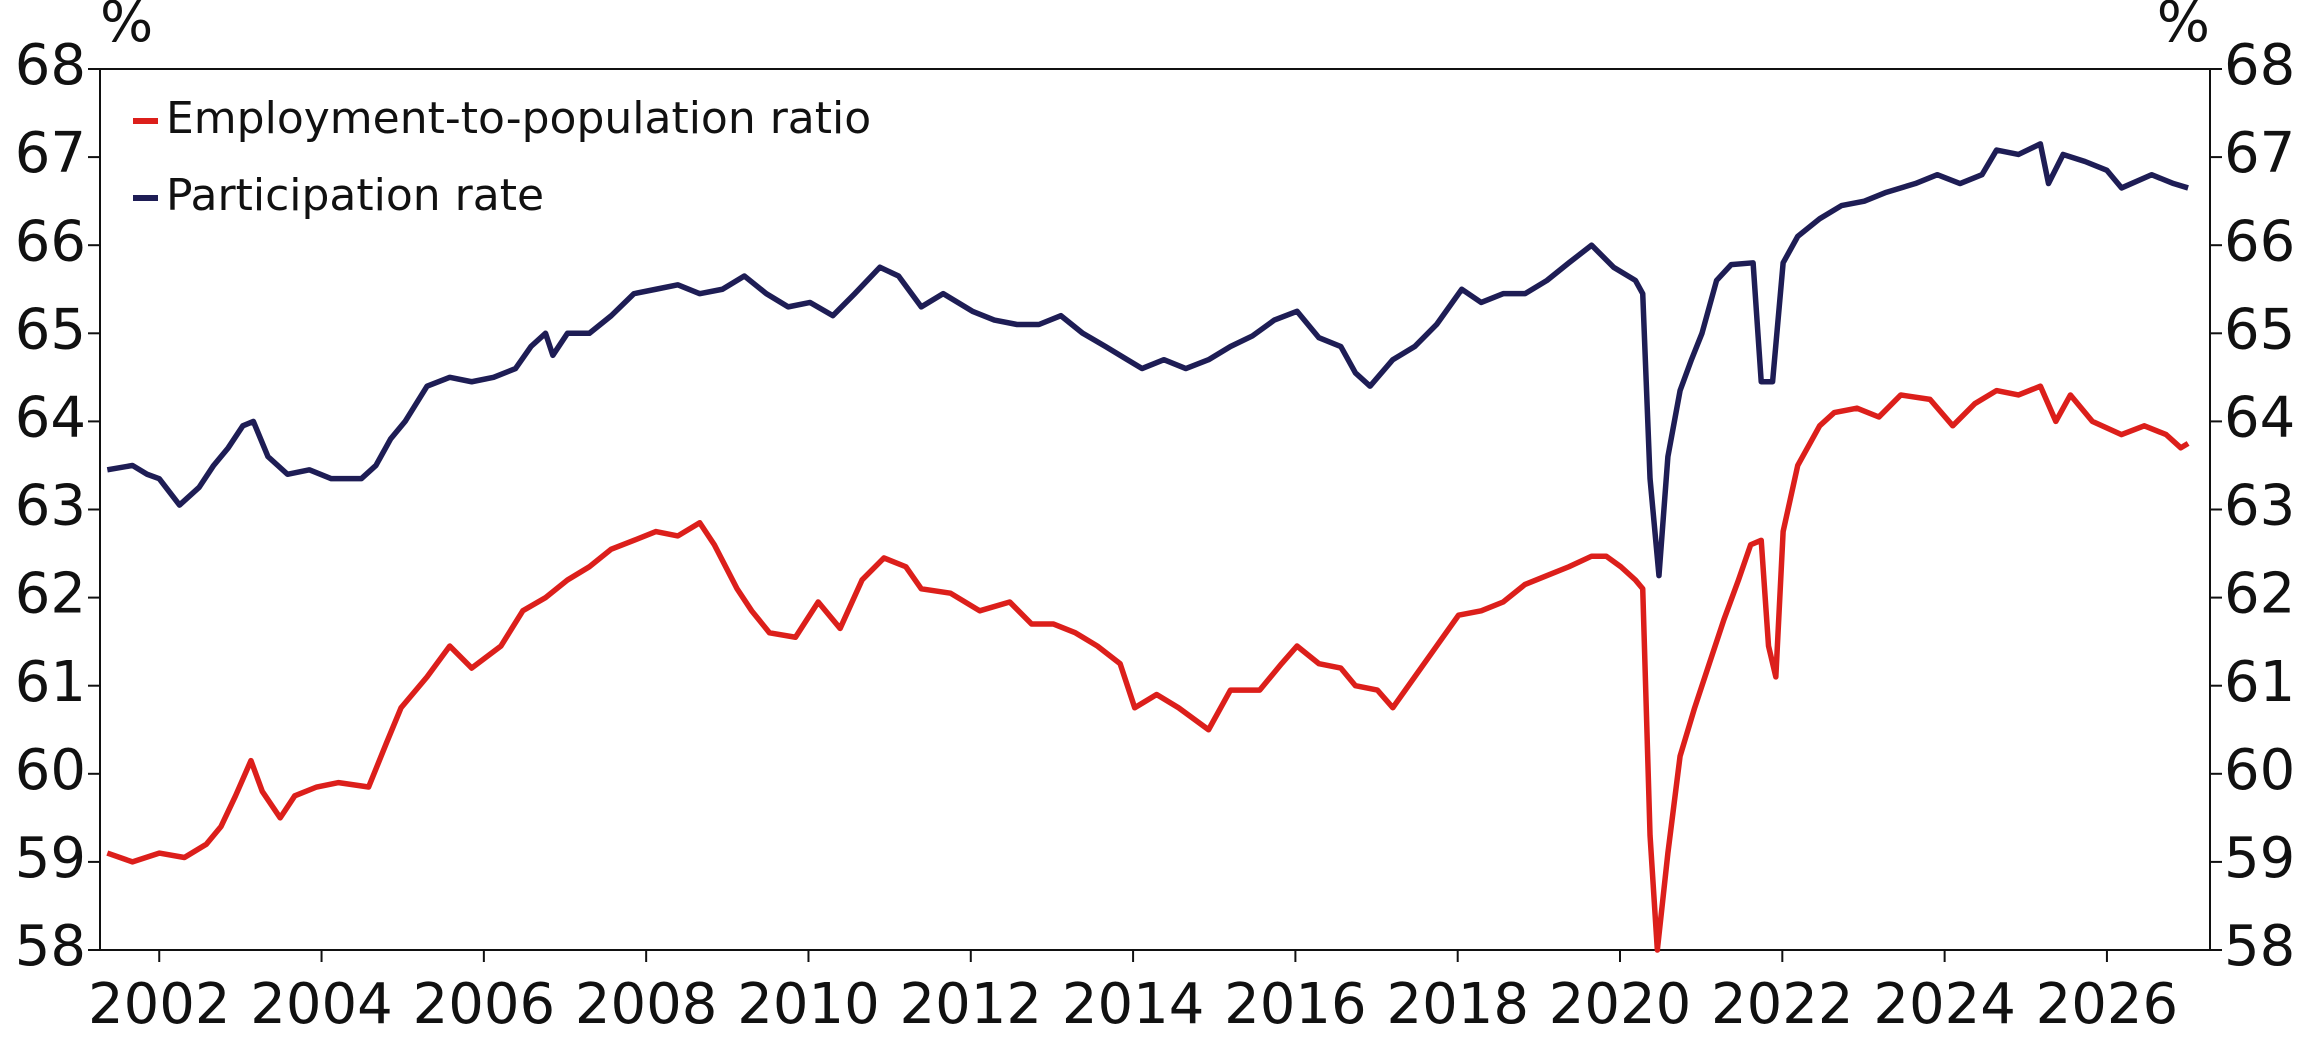  What do you see at coordinates (50, 594) in the screenshot?
I see `y-tick-label: 62` at bounding box center [50, 594].